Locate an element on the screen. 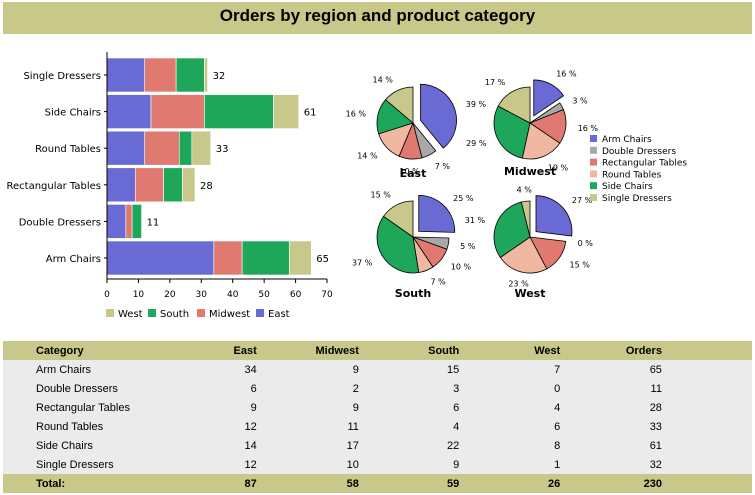  table-cell: 59 is located at coordinates (409, 483).